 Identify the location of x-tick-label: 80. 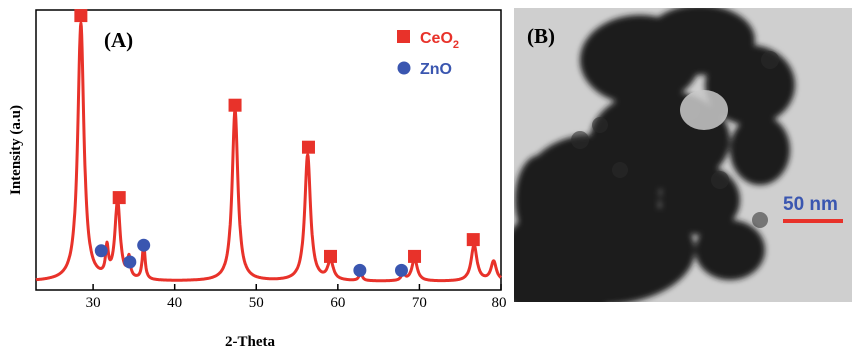
(499, 303).